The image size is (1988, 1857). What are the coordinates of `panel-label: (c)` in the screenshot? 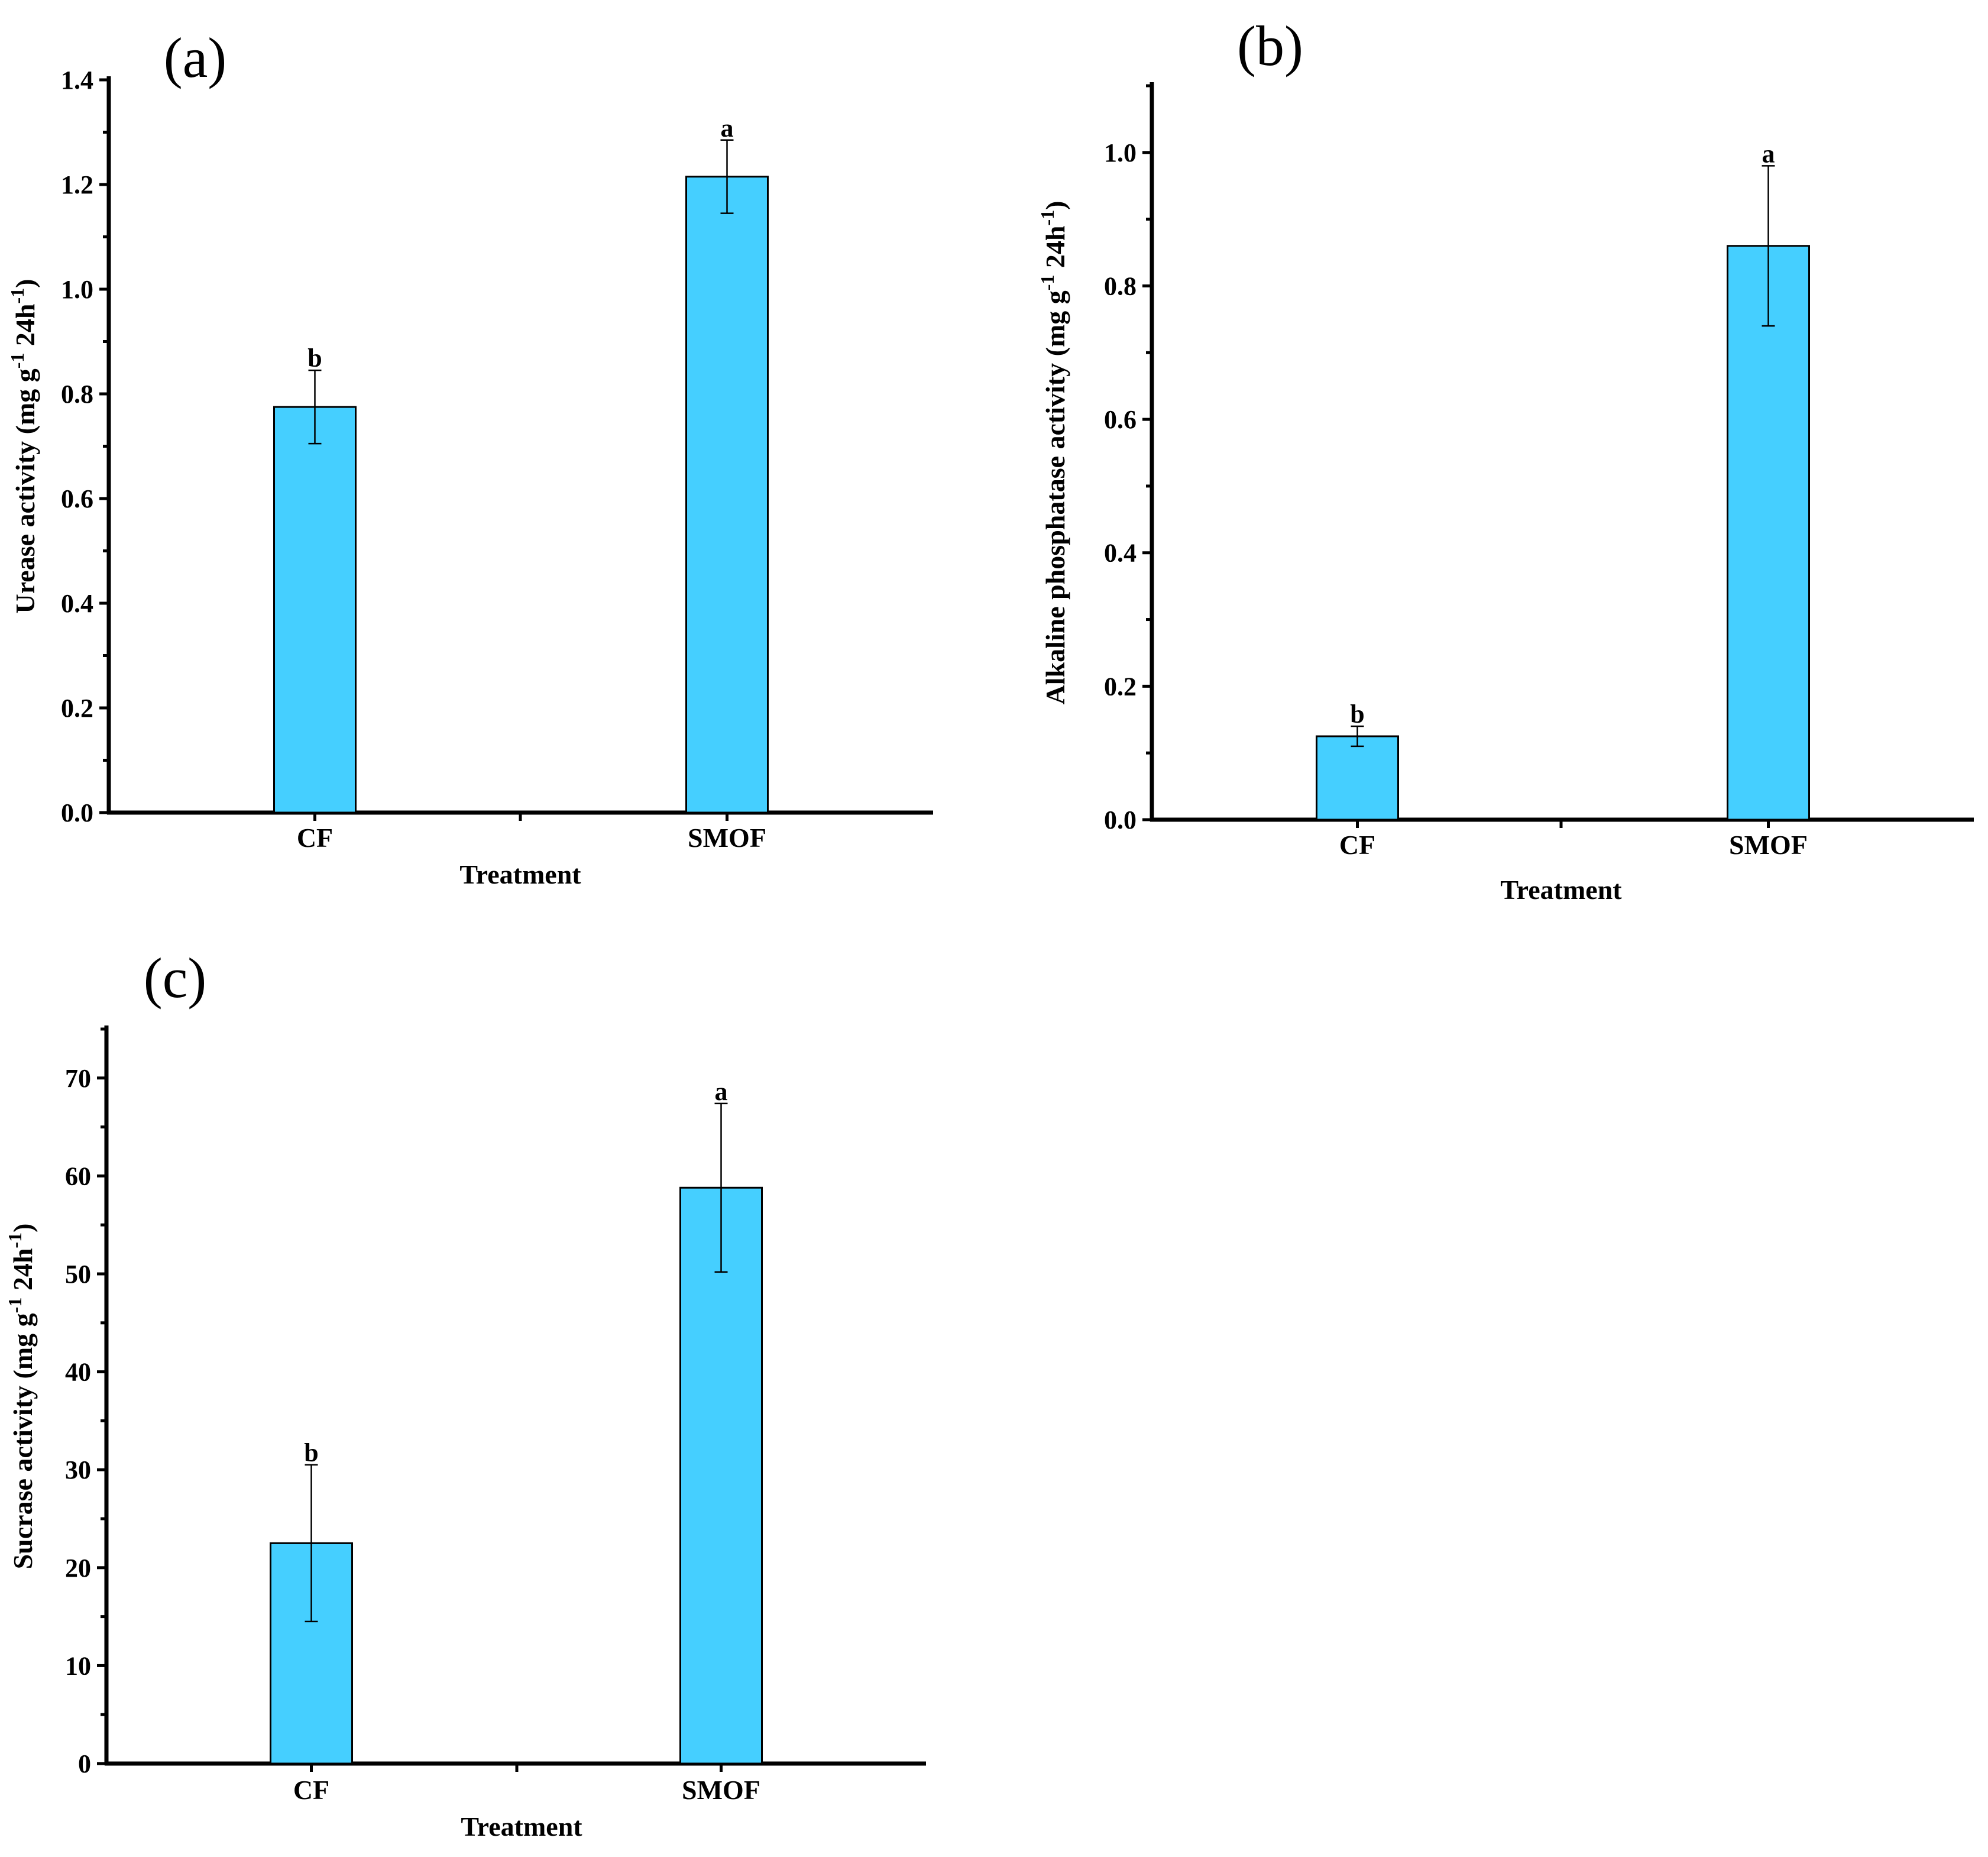 It's located at (175, 978).